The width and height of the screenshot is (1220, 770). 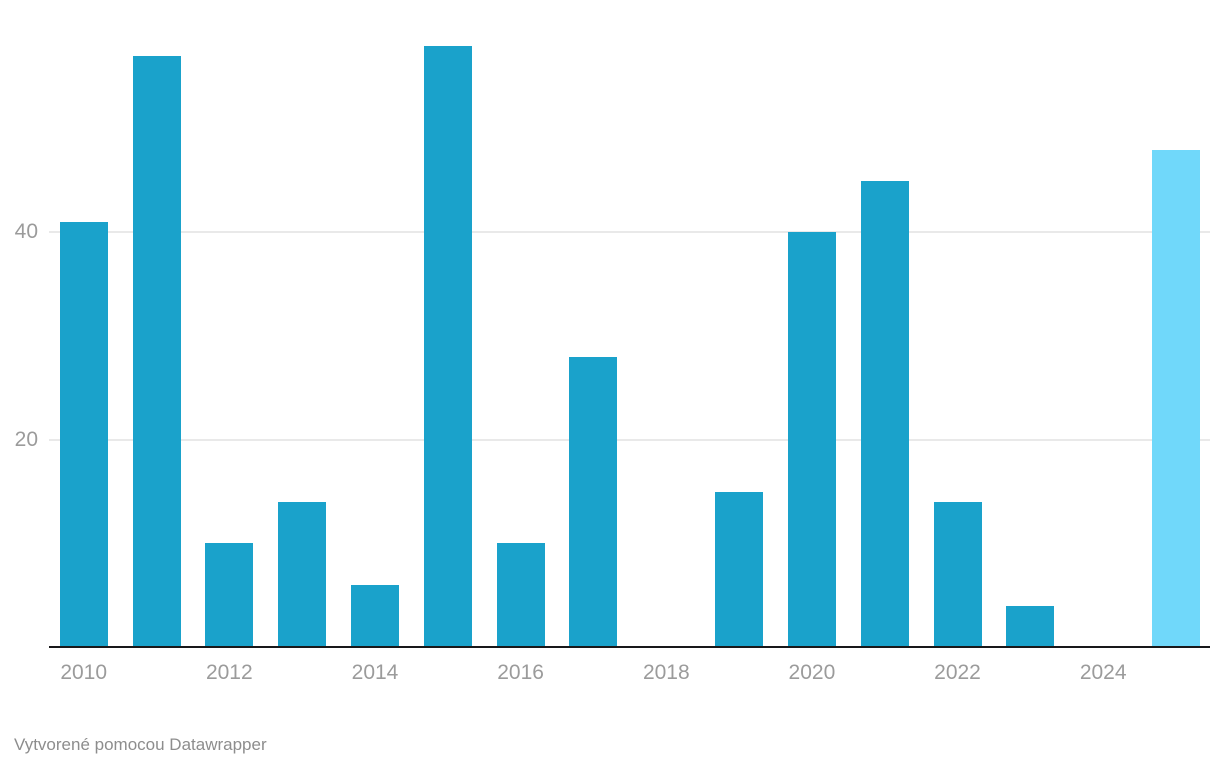 I want to click on attribution-text: Vytvorené pomocou, so click(x=92, y=744).